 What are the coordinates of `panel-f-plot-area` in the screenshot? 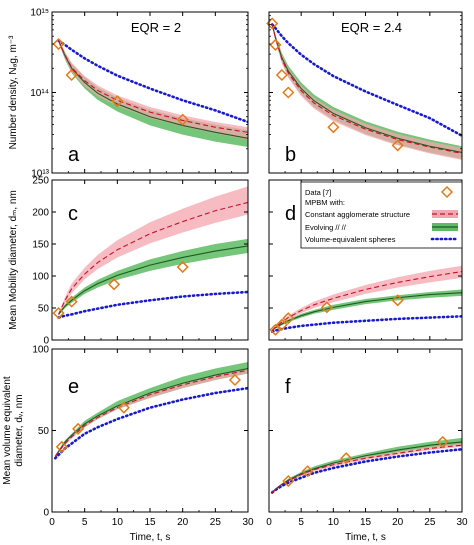 It's located at (366, 465).